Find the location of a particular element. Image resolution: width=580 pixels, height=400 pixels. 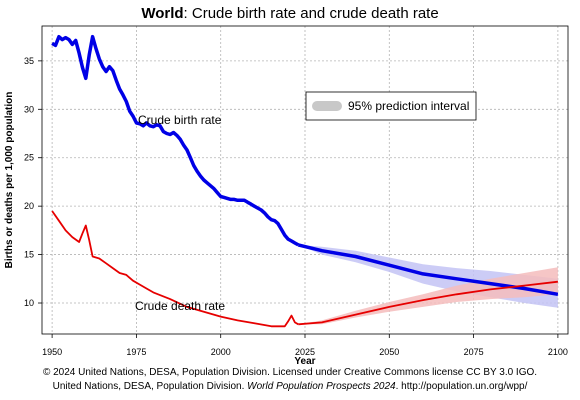

bands is located at coordinates (428, 284).